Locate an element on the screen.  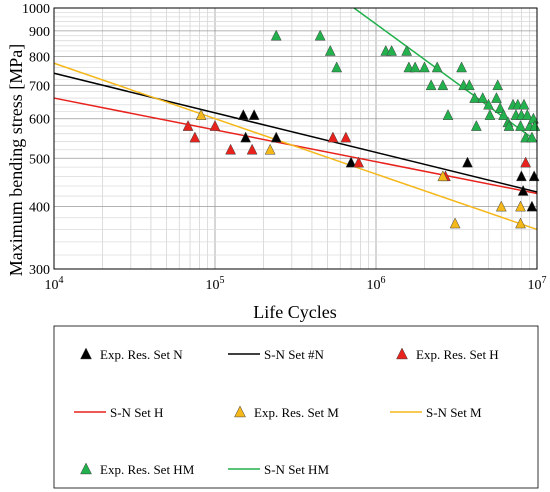
legend-label: Exp. Res. Set HM is located at coordinates (147, 469).